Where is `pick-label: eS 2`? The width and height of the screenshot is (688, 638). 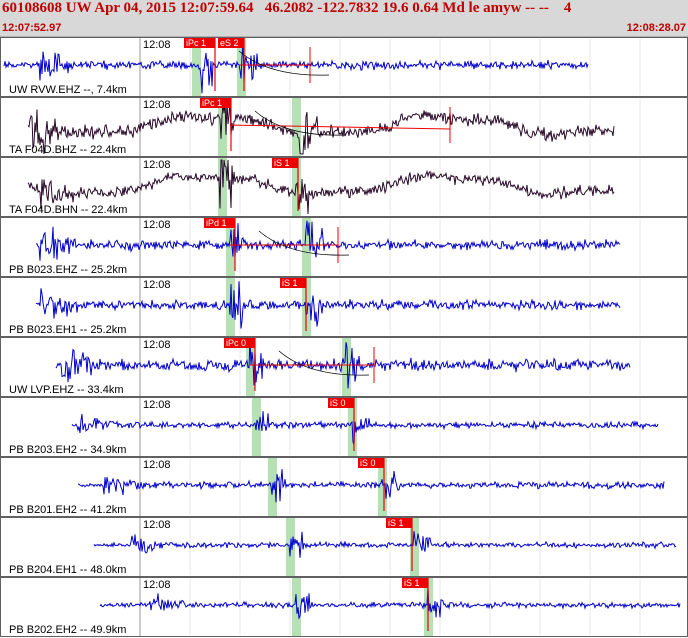
pick-label: eS 2 is located at coordinates (229, 43).